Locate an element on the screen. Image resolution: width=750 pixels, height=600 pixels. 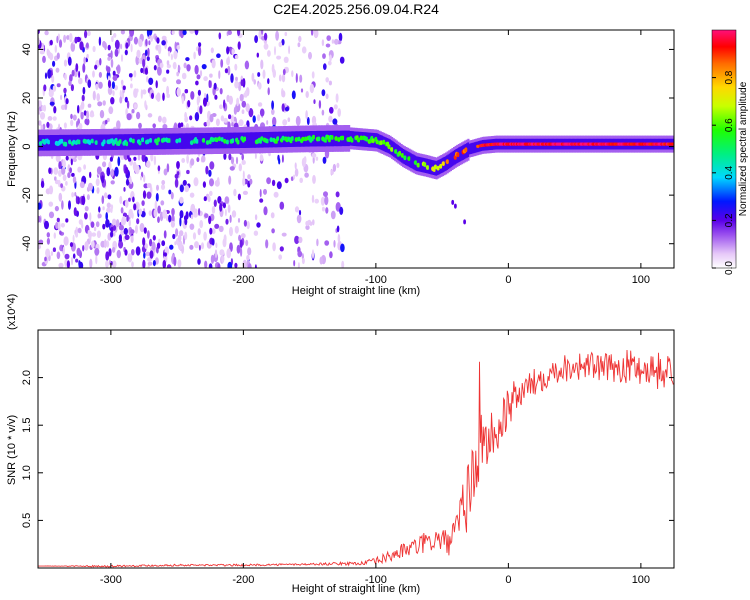
colorbar-tick-label: 0.0 is located at coordinates (729, 268).